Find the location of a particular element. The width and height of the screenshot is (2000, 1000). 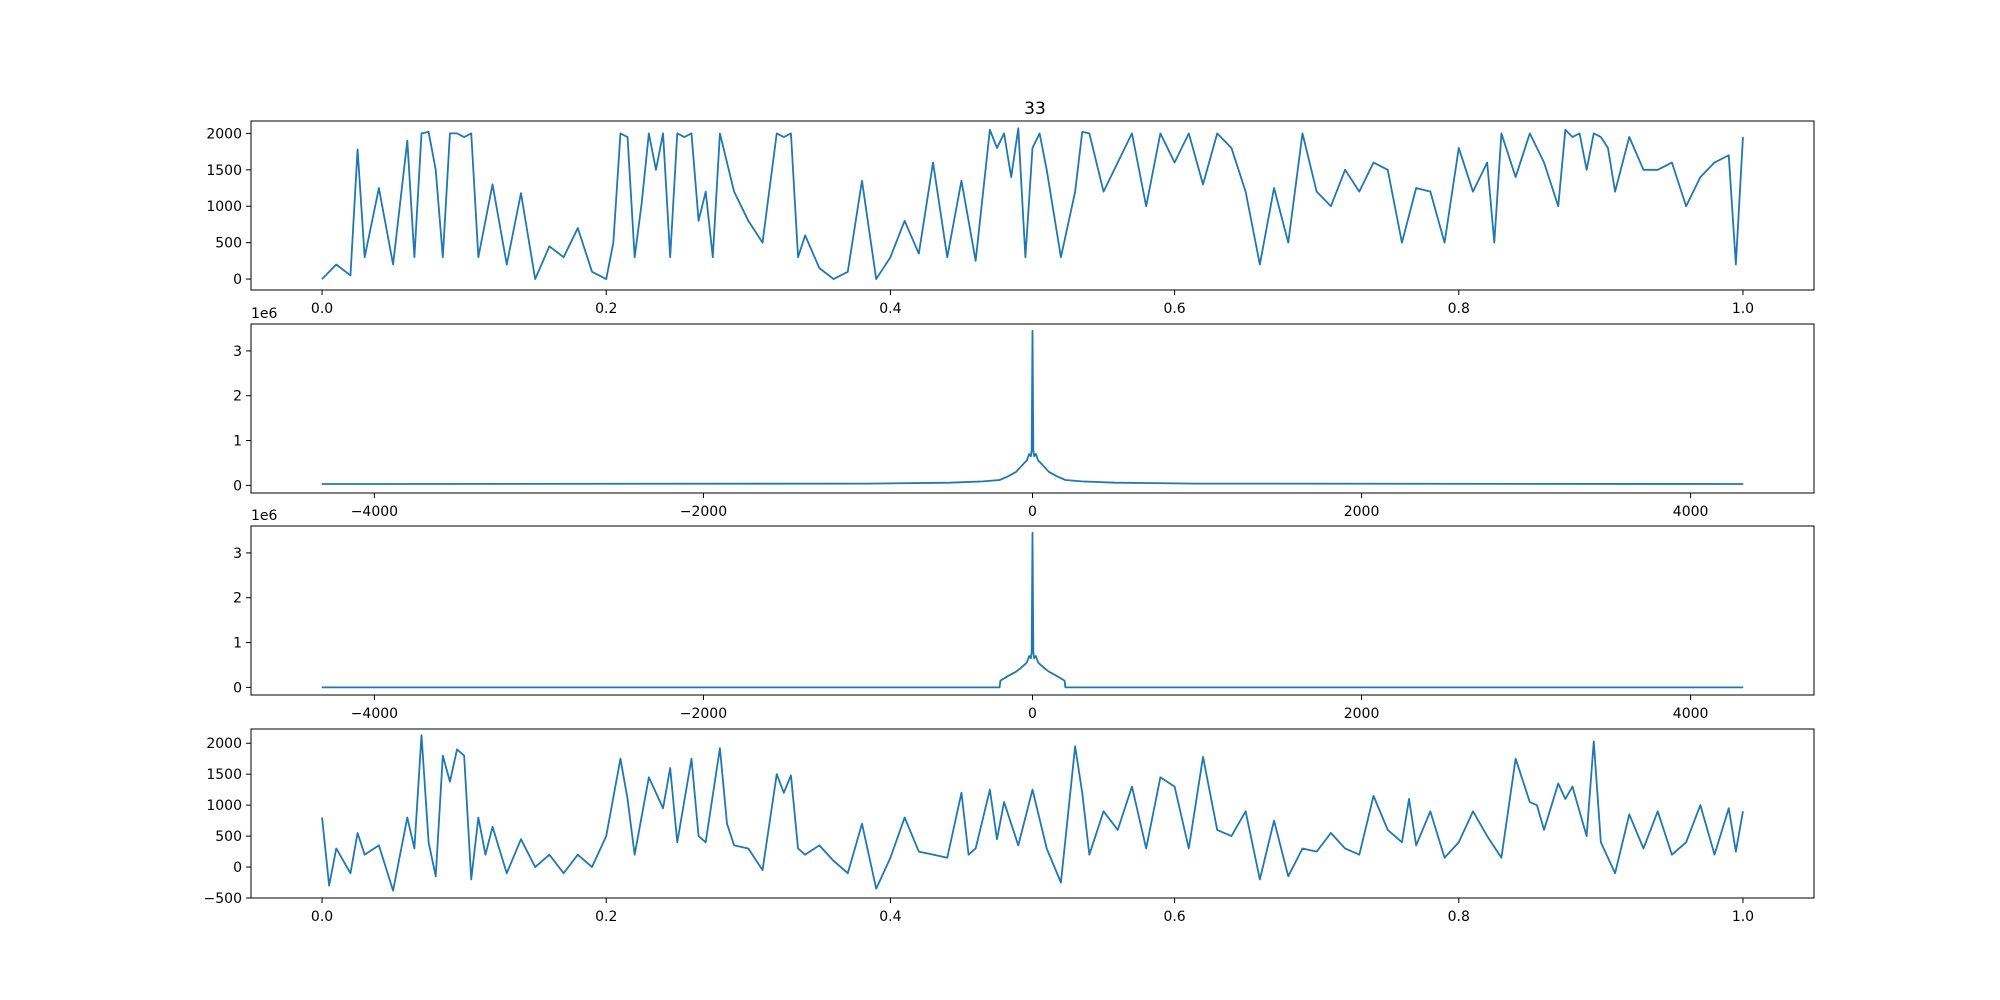

y-tick-label: −500 is located at coordinates (223, 899).